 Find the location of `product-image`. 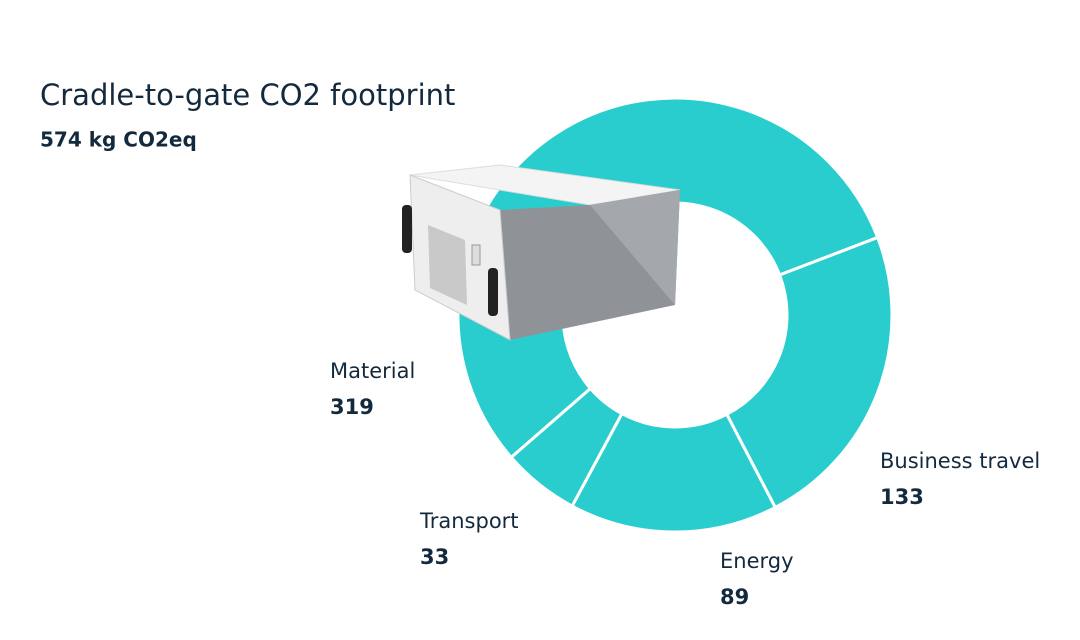

product-image is located at coordinates (541, 252).